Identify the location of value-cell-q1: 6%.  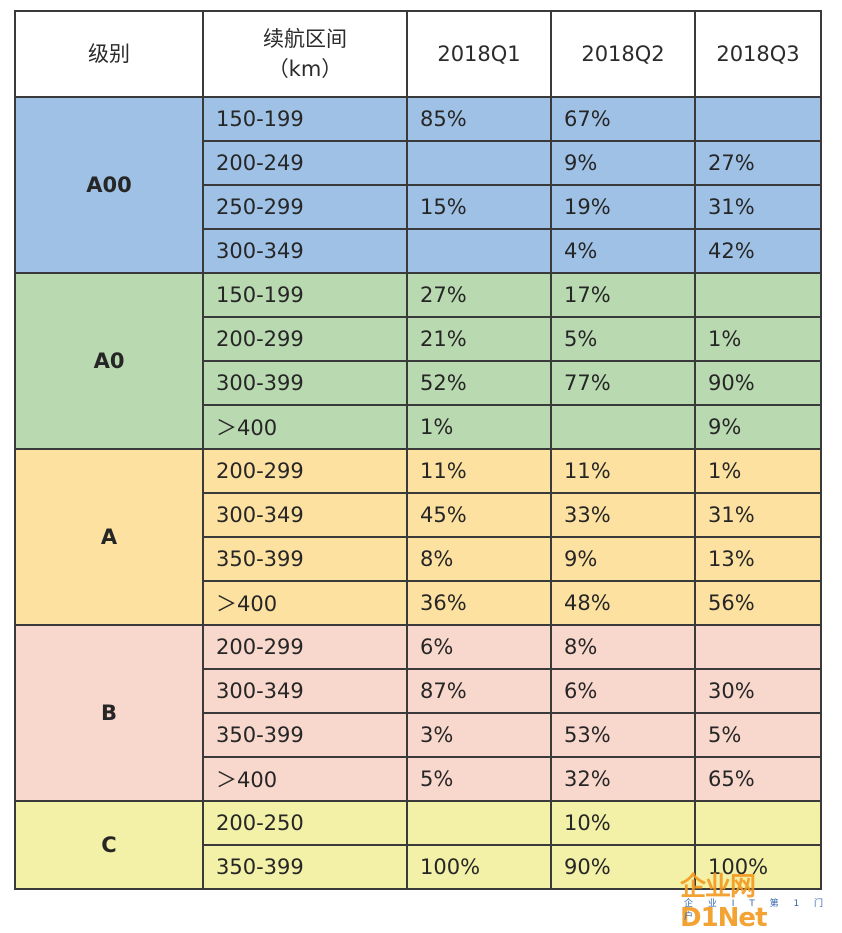
(479, 647).